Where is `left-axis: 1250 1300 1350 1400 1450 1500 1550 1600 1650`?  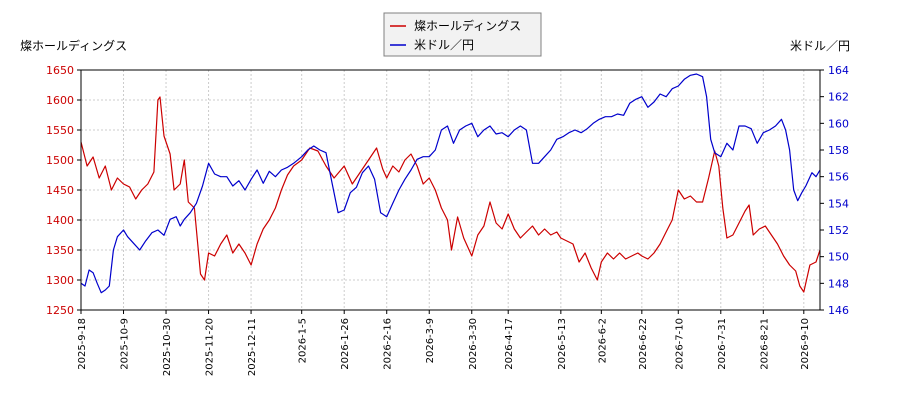
left-axis: 1250 1300 1350 1400 1450 1500 1550 1600 1650 is located at coordinates (63, 190).